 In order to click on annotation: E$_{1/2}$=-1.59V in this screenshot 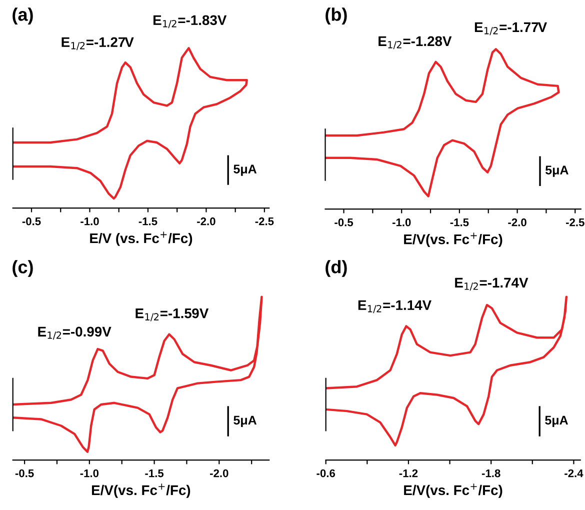, I will do `click(172, 315)`.